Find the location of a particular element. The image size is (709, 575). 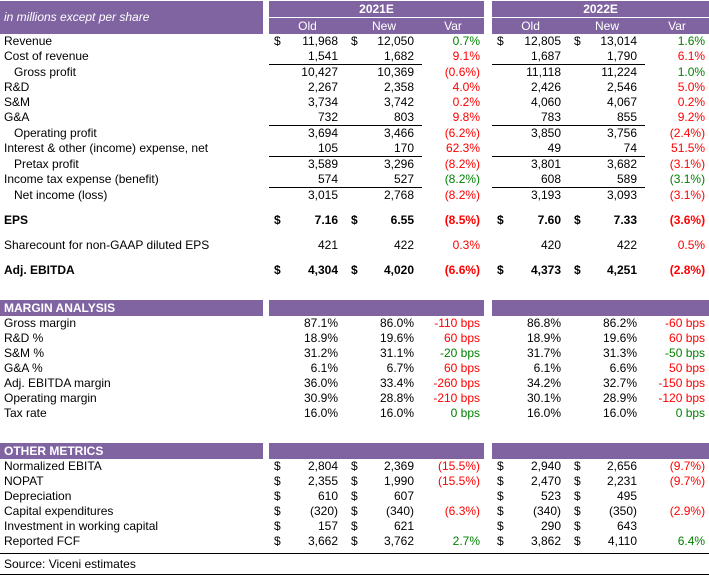

cell-value: 87.1% is located at coordinates (320, 323).